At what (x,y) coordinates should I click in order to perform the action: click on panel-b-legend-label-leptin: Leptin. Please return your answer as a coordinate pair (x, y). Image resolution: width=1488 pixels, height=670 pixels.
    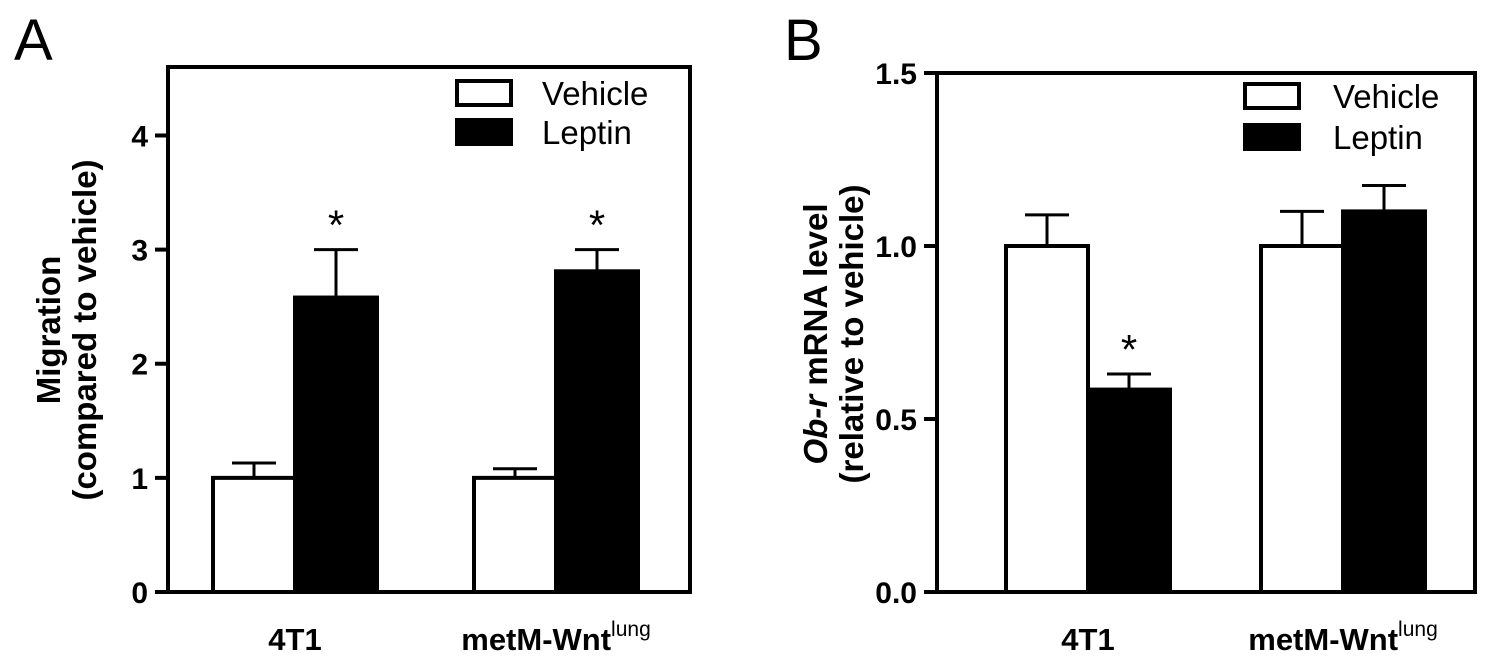
    Looking at the image, I should click on (1378, 137).